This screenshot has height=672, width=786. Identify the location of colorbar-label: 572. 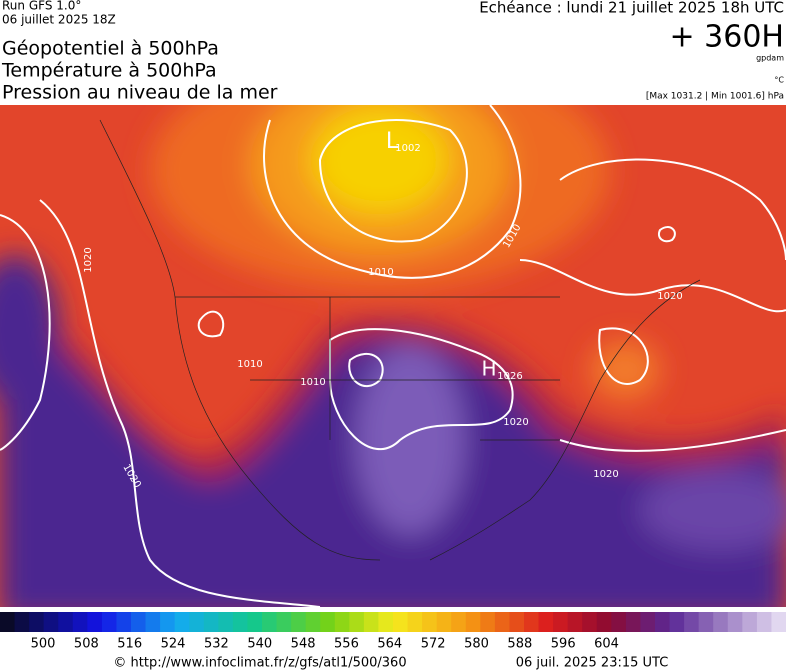
(433, 644).